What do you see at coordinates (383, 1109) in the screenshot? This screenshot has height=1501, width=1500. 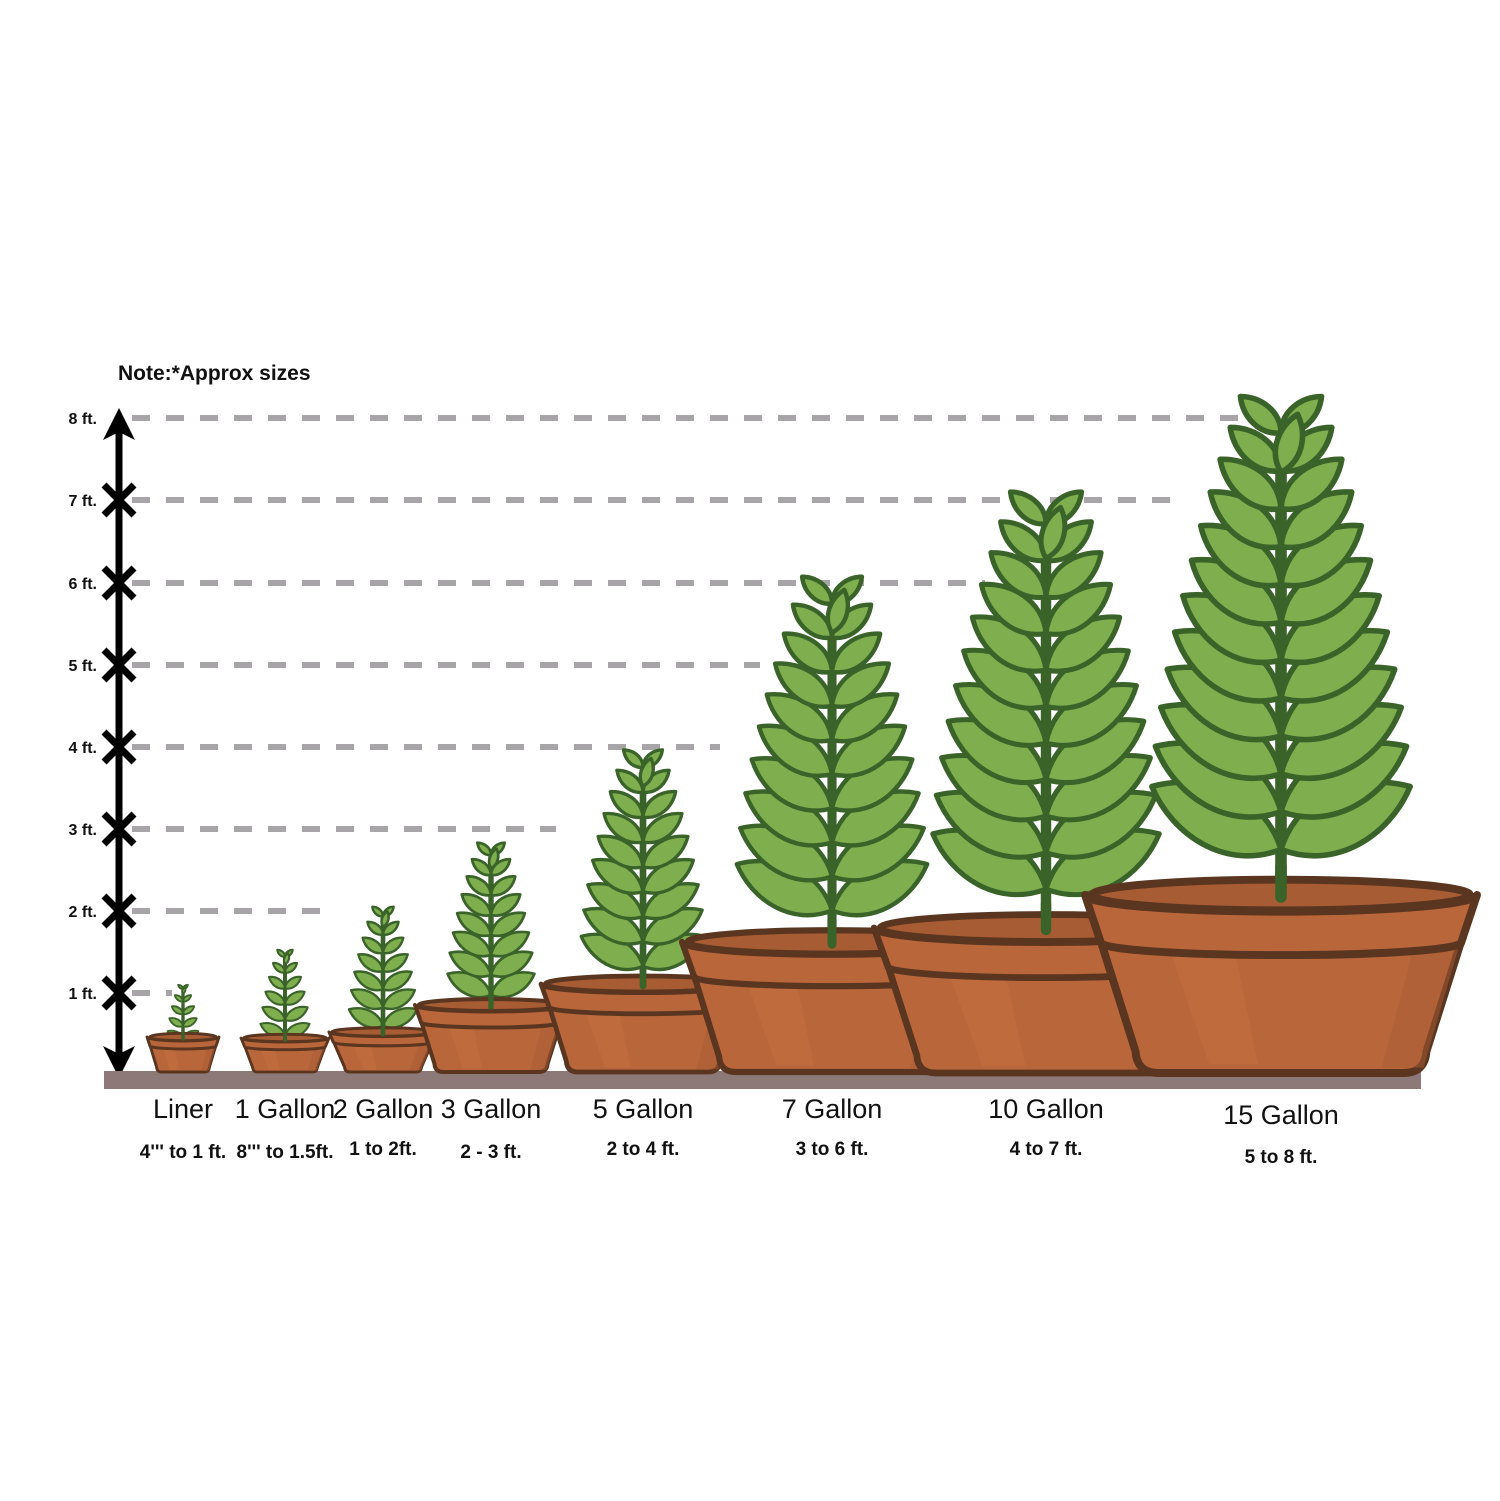 I see `size-label-2-gallon: 2 Gallon` at bounding box center [383, 1109].